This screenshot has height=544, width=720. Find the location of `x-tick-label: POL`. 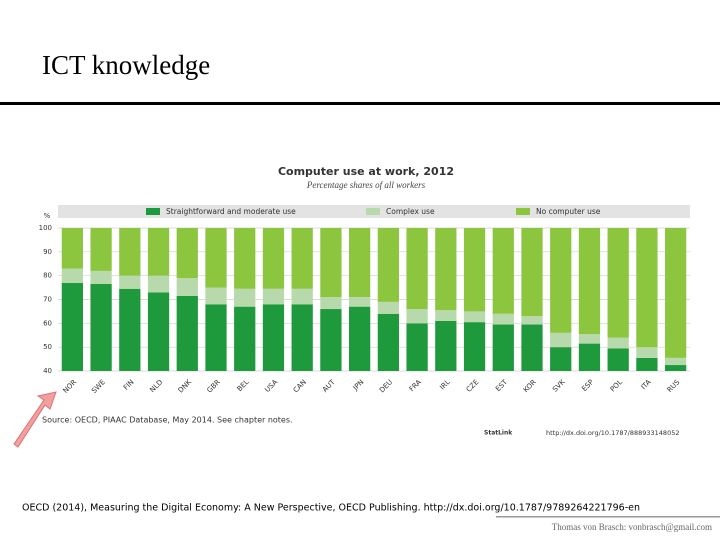

x-tick-label: POL is located at coordinates (616, 385).